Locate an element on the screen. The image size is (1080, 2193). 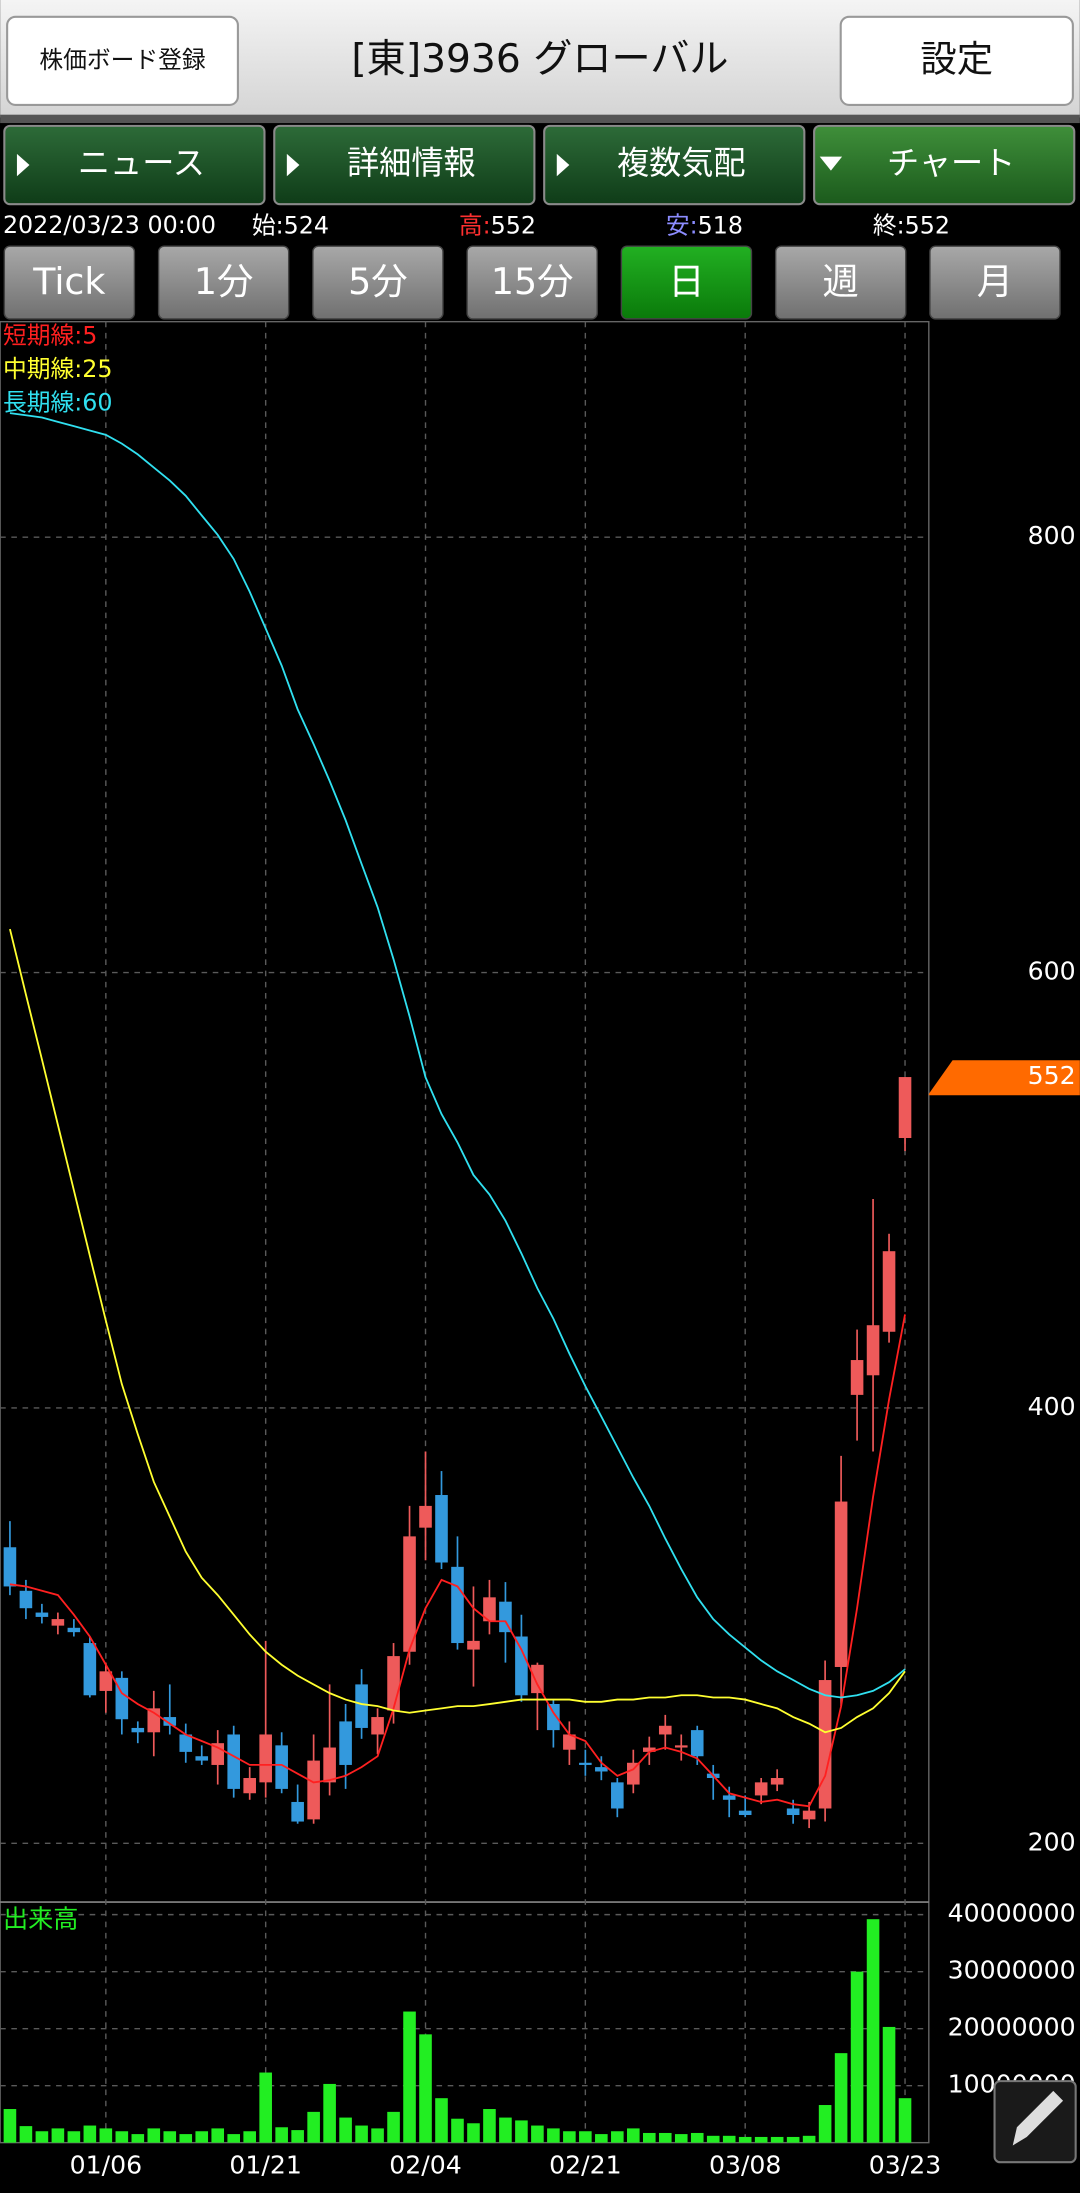
y-tick-label: 40000000 is located at coordinates (1012, 1913).